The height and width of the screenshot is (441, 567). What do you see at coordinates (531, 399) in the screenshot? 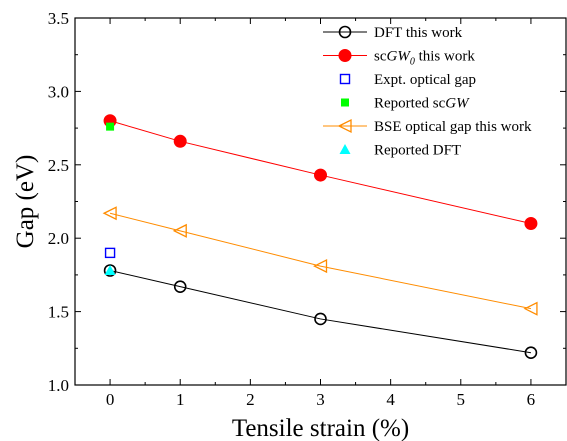
I see `x-tick-label-6: 6` at bounding box center [531, 399].